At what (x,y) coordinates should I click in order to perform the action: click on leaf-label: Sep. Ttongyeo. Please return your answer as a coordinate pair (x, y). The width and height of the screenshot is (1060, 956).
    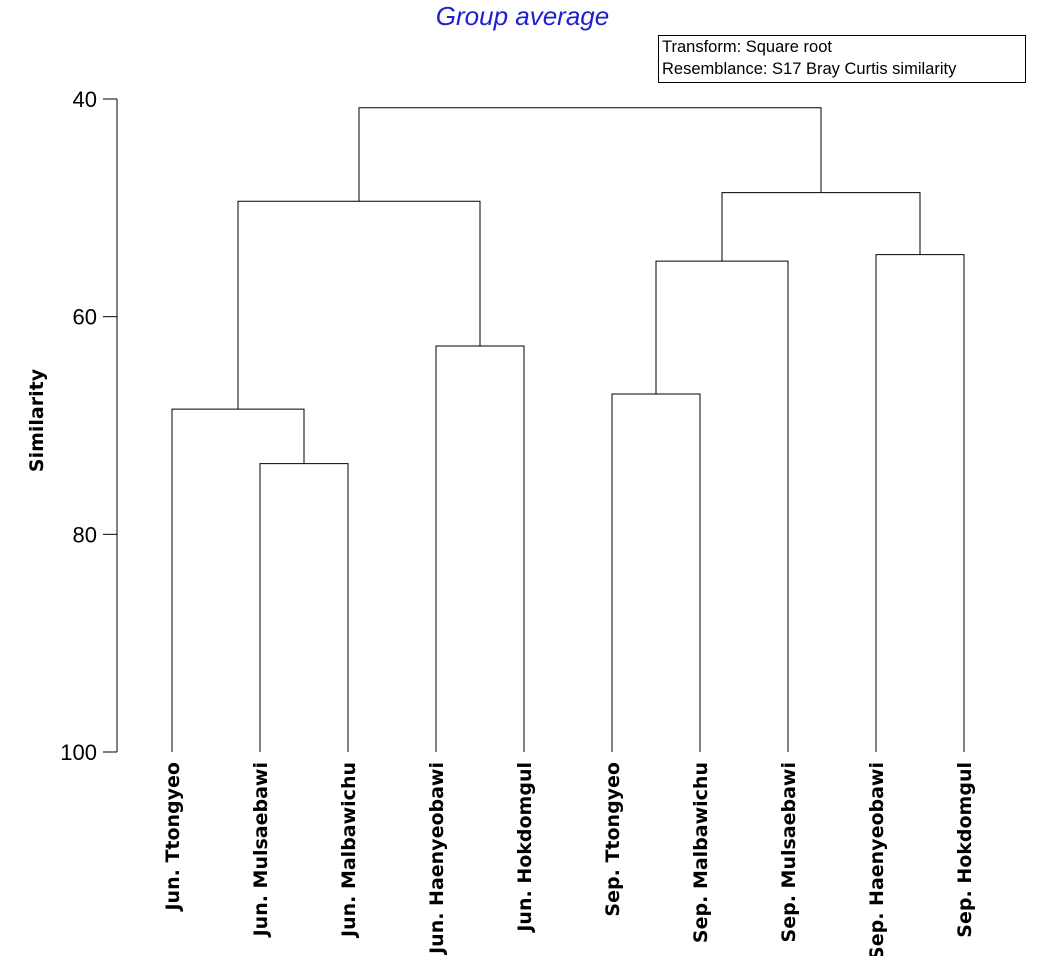
    Looking at the image, I should click on (613, 839).